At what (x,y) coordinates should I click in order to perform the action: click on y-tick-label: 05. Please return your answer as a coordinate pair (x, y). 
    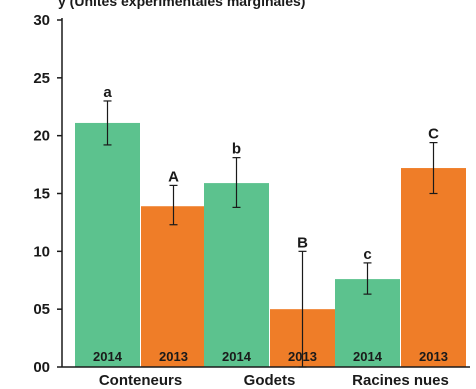
    Looking at the image, I should click on (41, 309).